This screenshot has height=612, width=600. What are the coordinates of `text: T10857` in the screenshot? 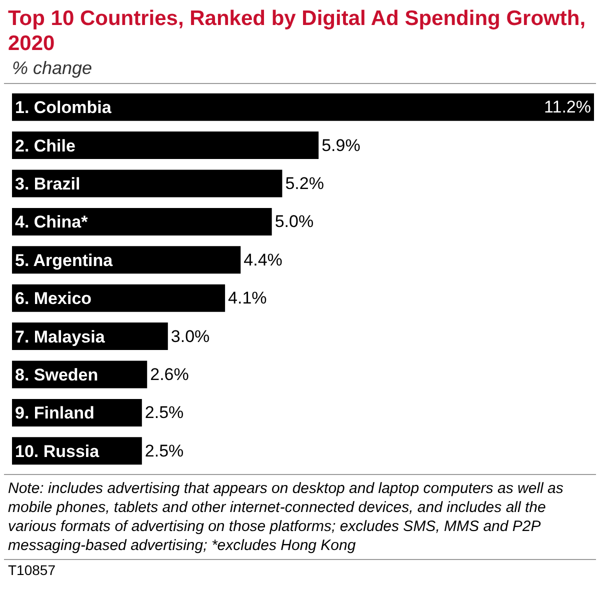 It's located at (300, 569).